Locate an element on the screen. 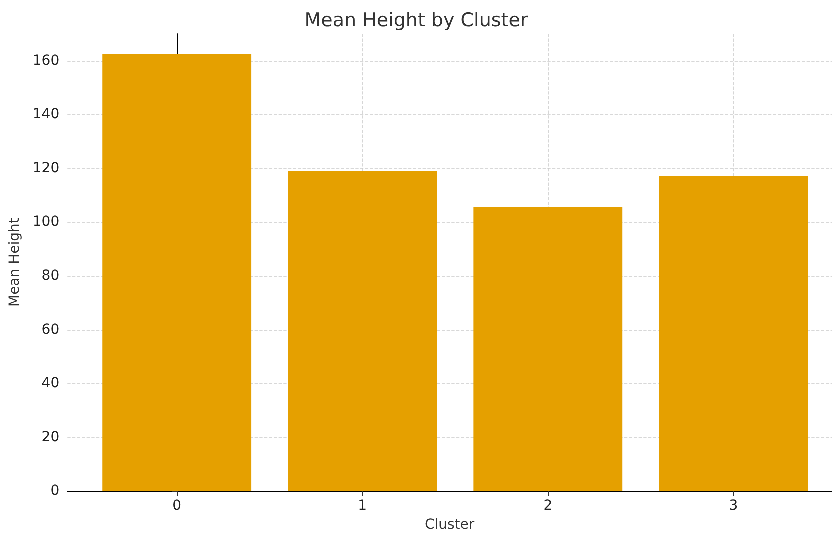  chart-title: Mean Height by Cluster is located at coordinates (416, 21).